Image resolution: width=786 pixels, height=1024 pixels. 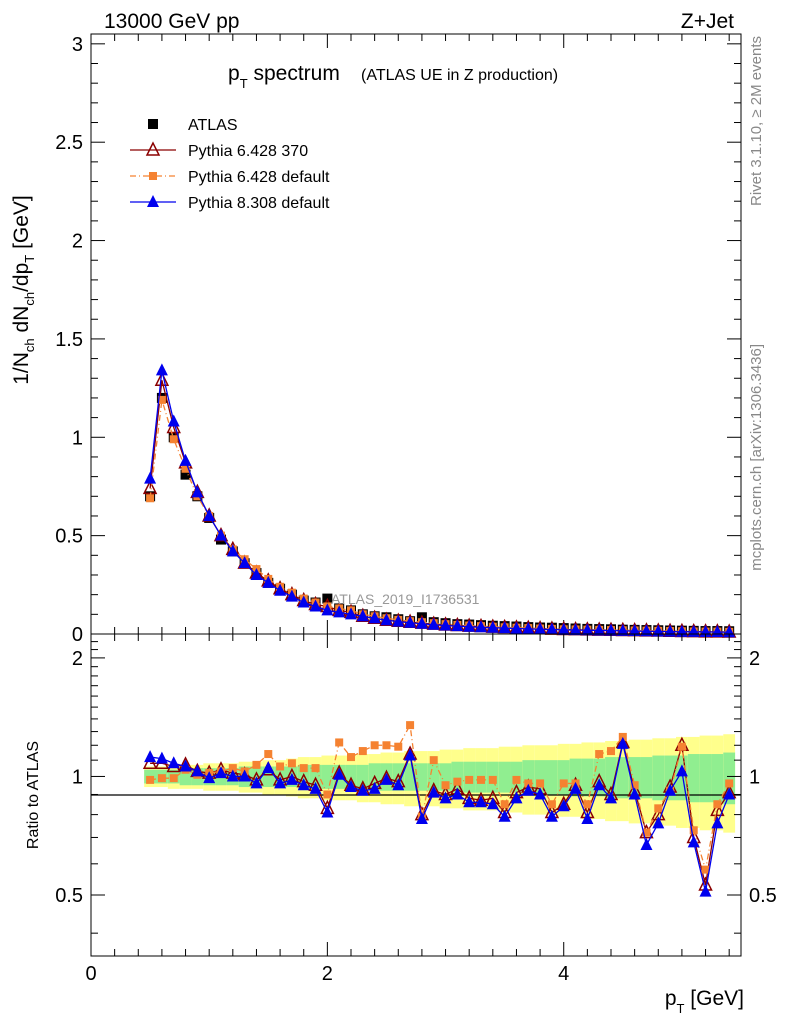 What do you see at coordinates (150, 498) in the screenshot?
I see `main-point-pythia6-default` at bounding box center [150, 498].